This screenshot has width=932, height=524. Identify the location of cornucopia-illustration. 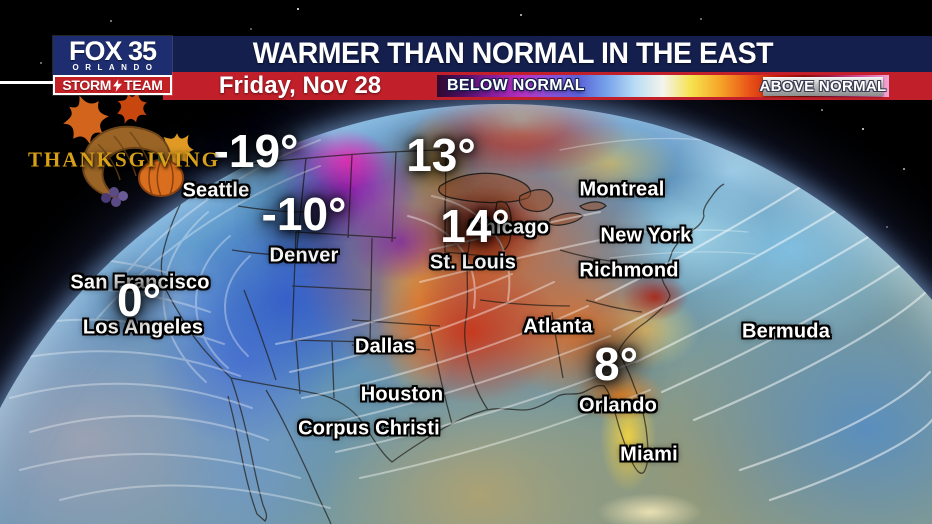
(128, 149).